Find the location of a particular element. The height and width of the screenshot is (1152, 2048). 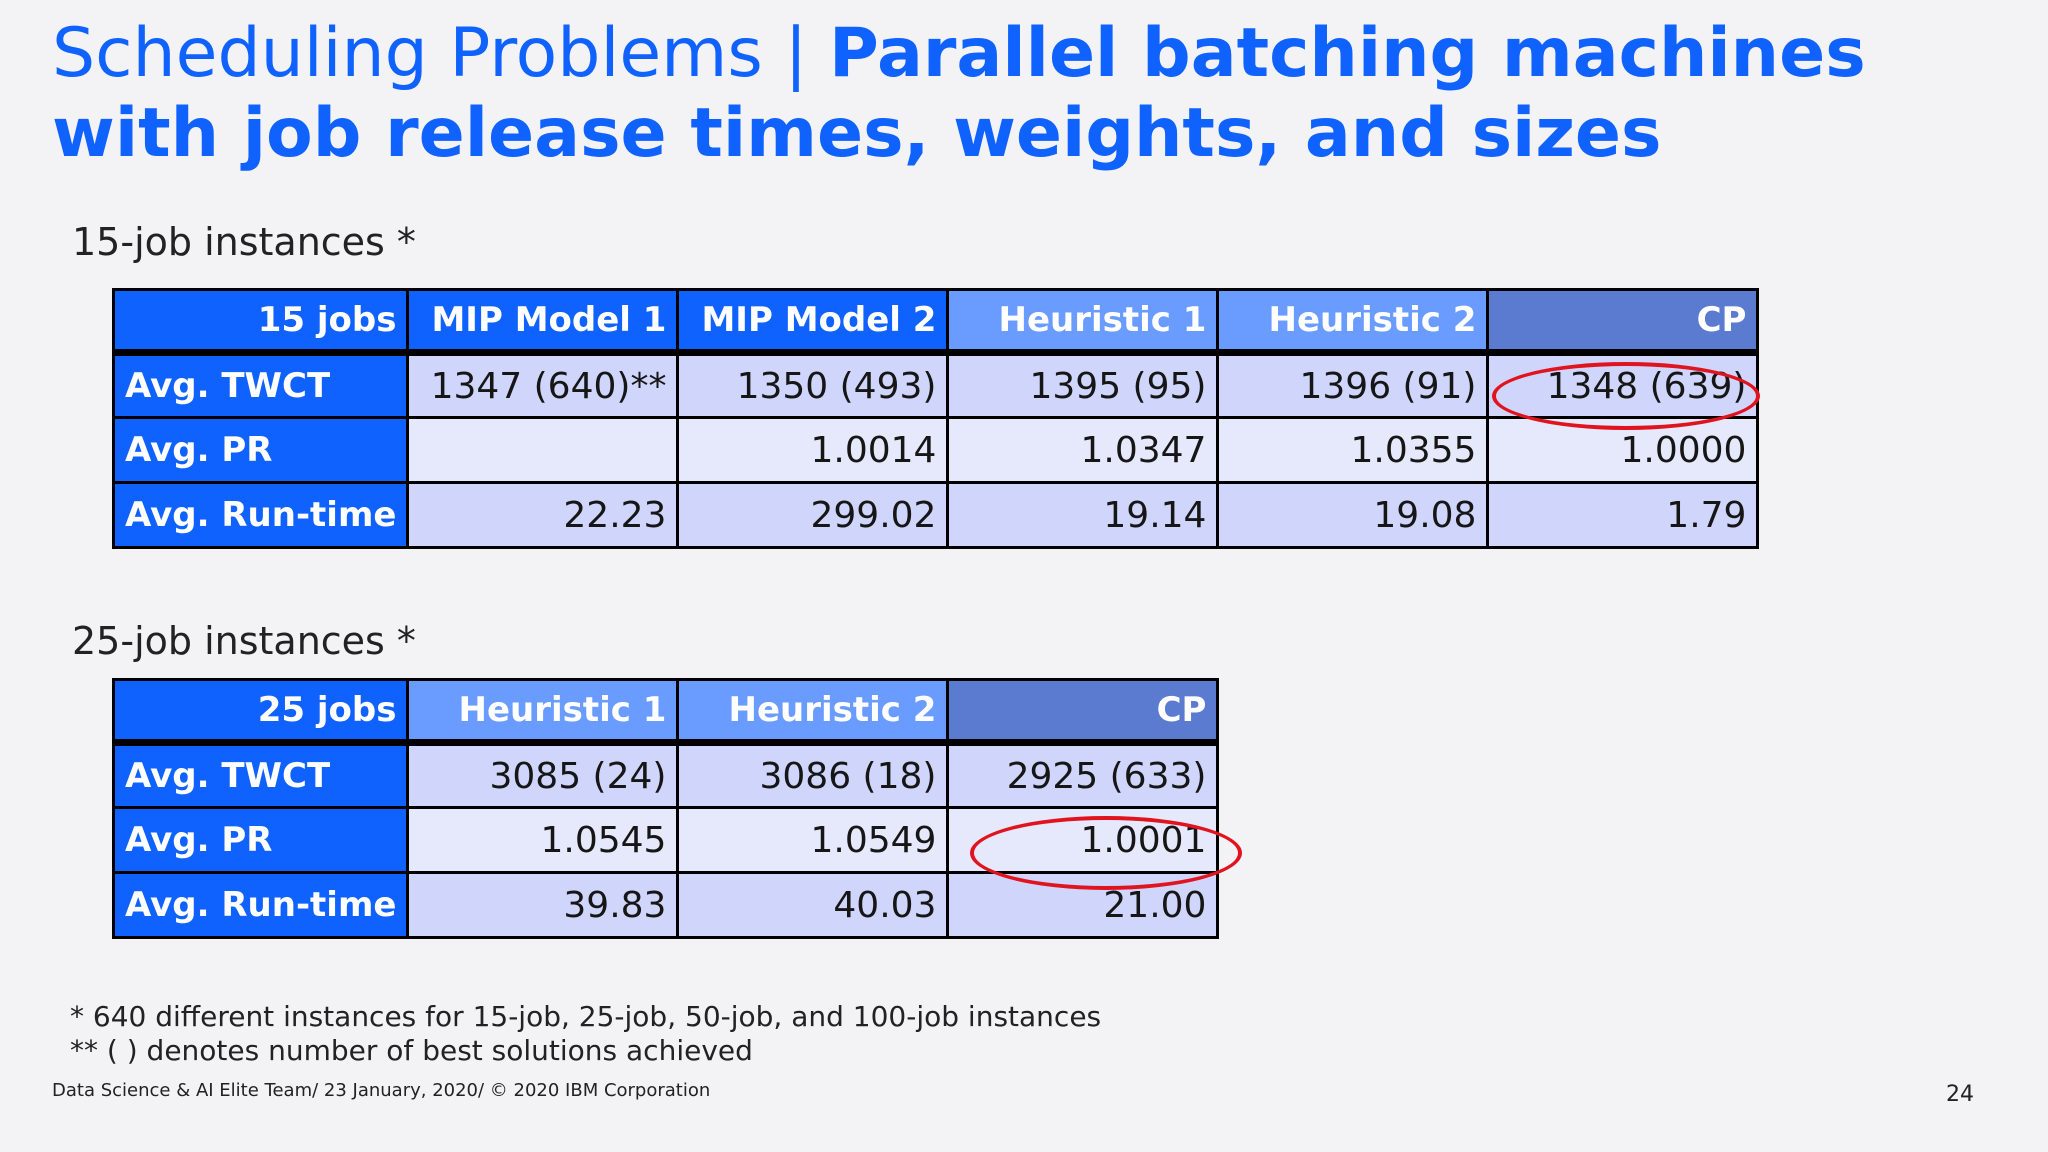

table-cell: 39.83 is located at coordinates (543, 905).